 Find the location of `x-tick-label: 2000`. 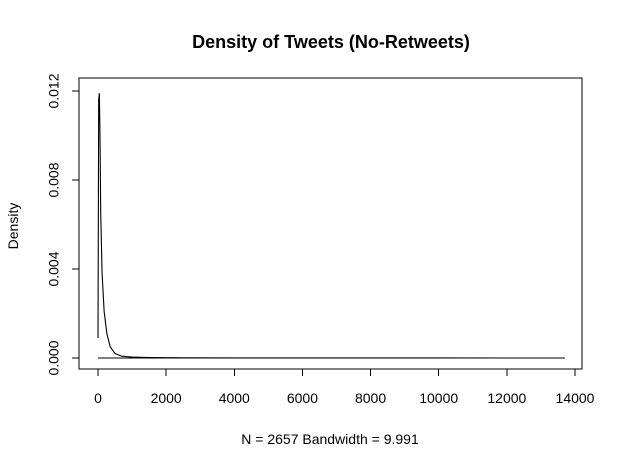

x-tick-label: 2000 is located at coordinates (166, 398).